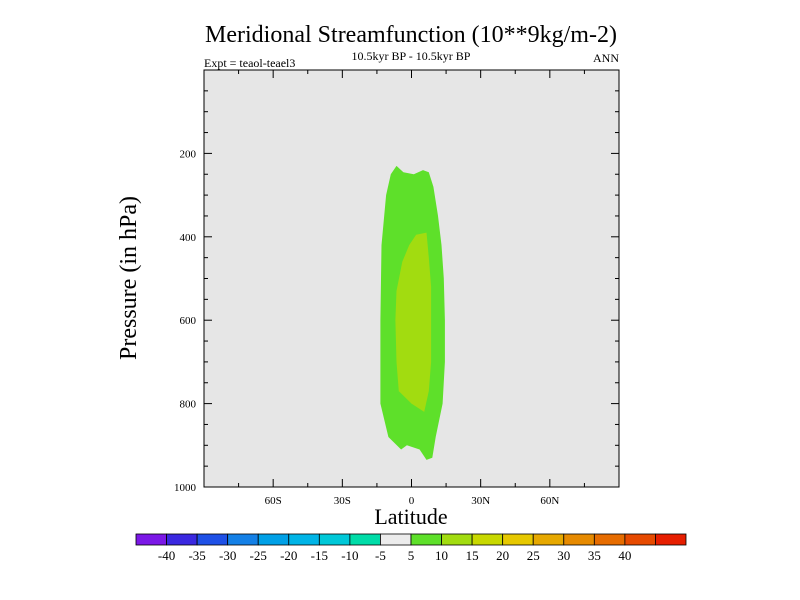 This screenshot has width=800, height=600. Describe the element at coordinates (188, 405) in the screenshot. I see `y-tick-label: 800` at that location.